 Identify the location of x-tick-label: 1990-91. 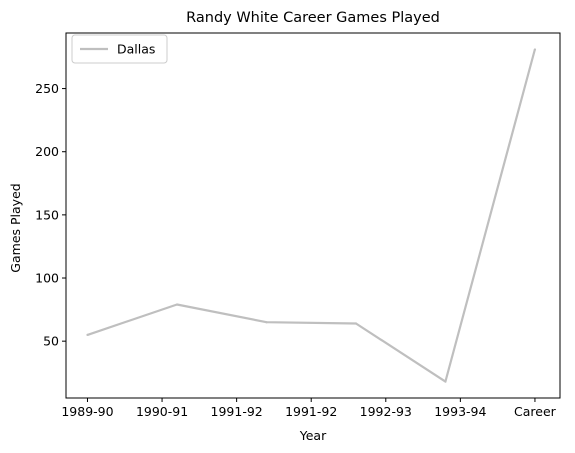
(162, 411).